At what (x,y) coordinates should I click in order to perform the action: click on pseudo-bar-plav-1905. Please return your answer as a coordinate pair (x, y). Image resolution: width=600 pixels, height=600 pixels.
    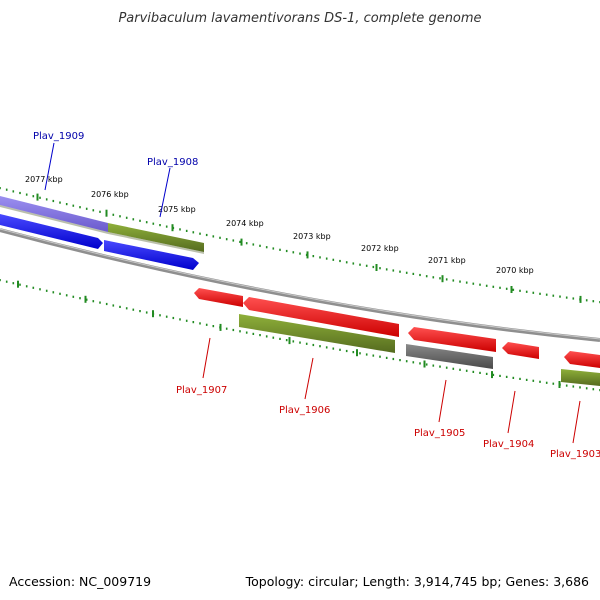
    Looking at the image, I should click on (449, 356).